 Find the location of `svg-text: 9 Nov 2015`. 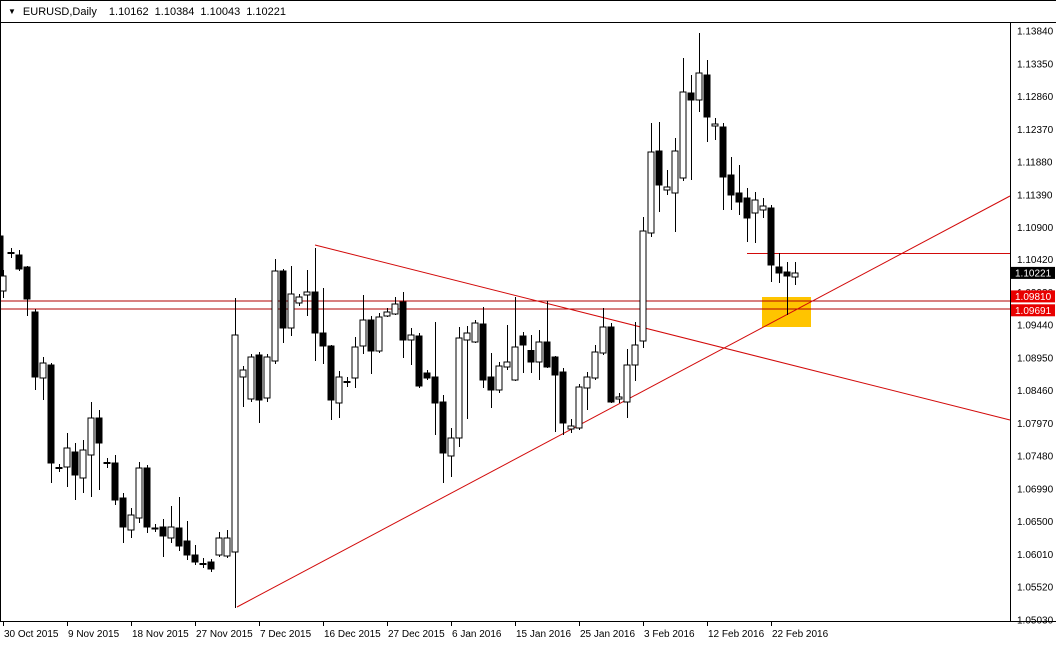

svg-text: 9 Nov 2015 is located at coordinates (94, 634).